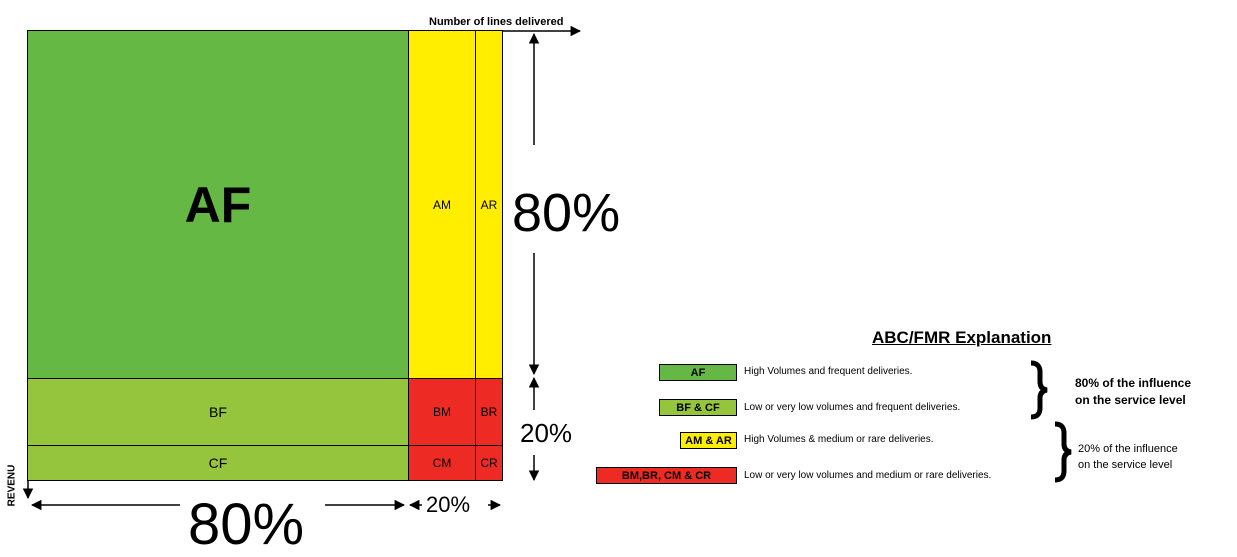 The image size is (1237, 557). I want to click on group-low-line2: on the service level, so click(1125, 465).